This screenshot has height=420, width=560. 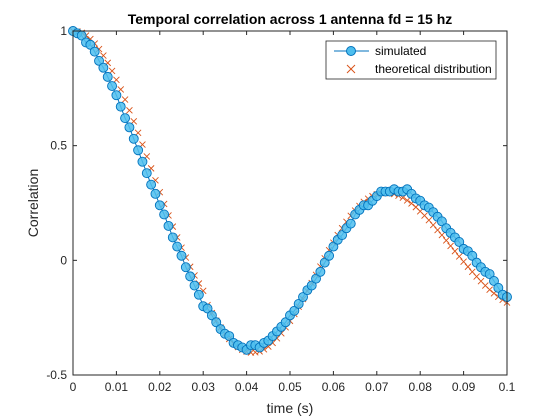 I want to click on y-tick-label: 0.5, so click(x=58, y=146).